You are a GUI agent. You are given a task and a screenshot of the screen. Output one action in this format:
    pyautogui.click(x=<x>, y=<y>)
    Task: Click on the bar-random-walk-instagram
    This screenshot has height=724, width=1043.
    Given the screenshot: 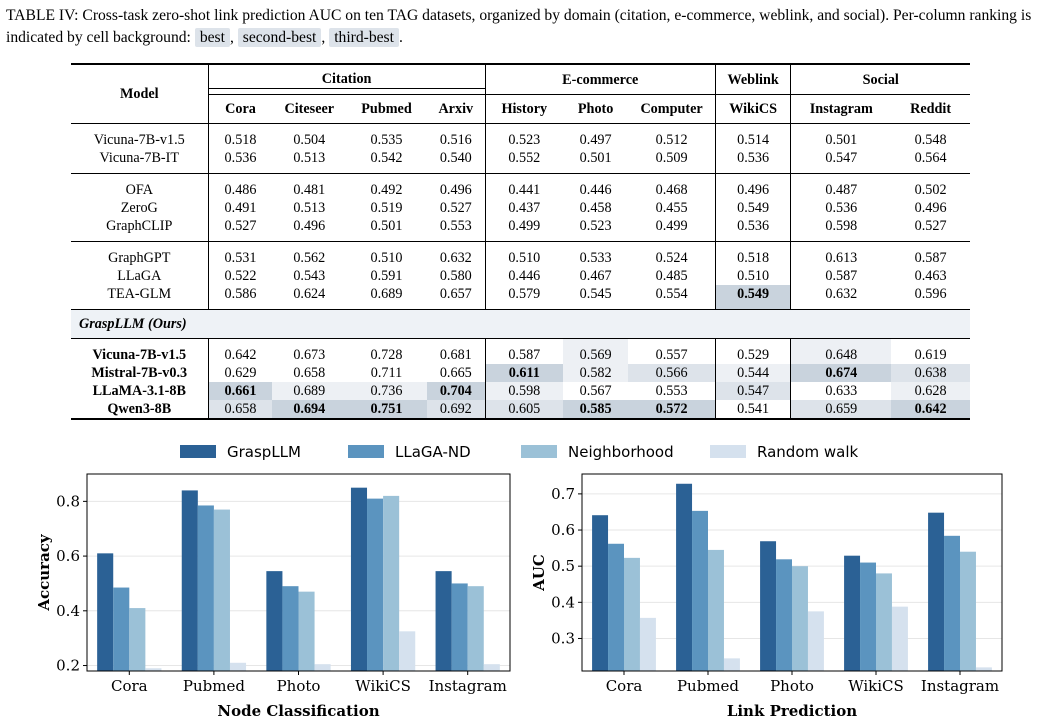 What is the action you would take?
    pyautogui.click(x=491, y=667)
    